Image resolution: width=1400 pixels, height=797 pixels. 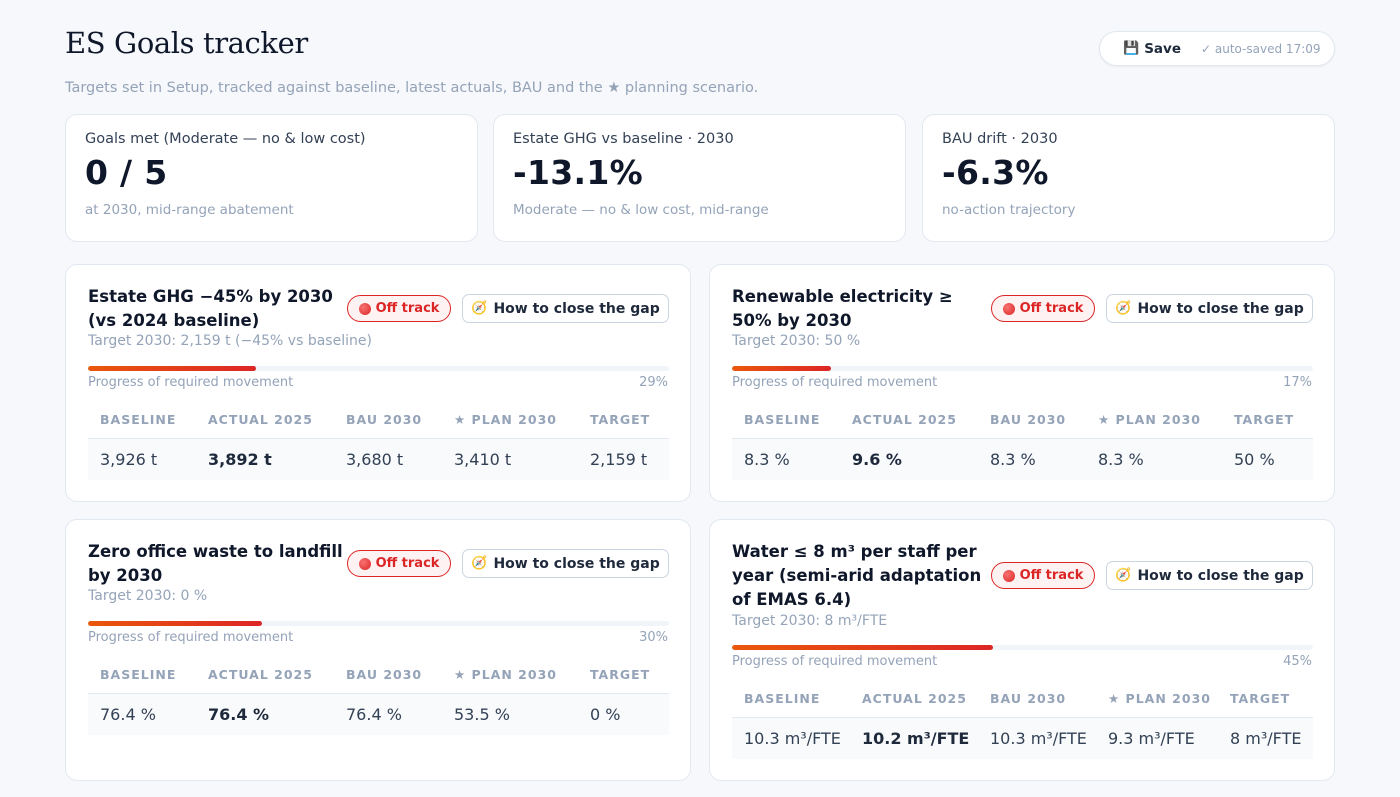 What do you see at coordinates (578, 172) in the screenshot?
I see `kpi-value: -13.1%` at bounding box center [578, 172].